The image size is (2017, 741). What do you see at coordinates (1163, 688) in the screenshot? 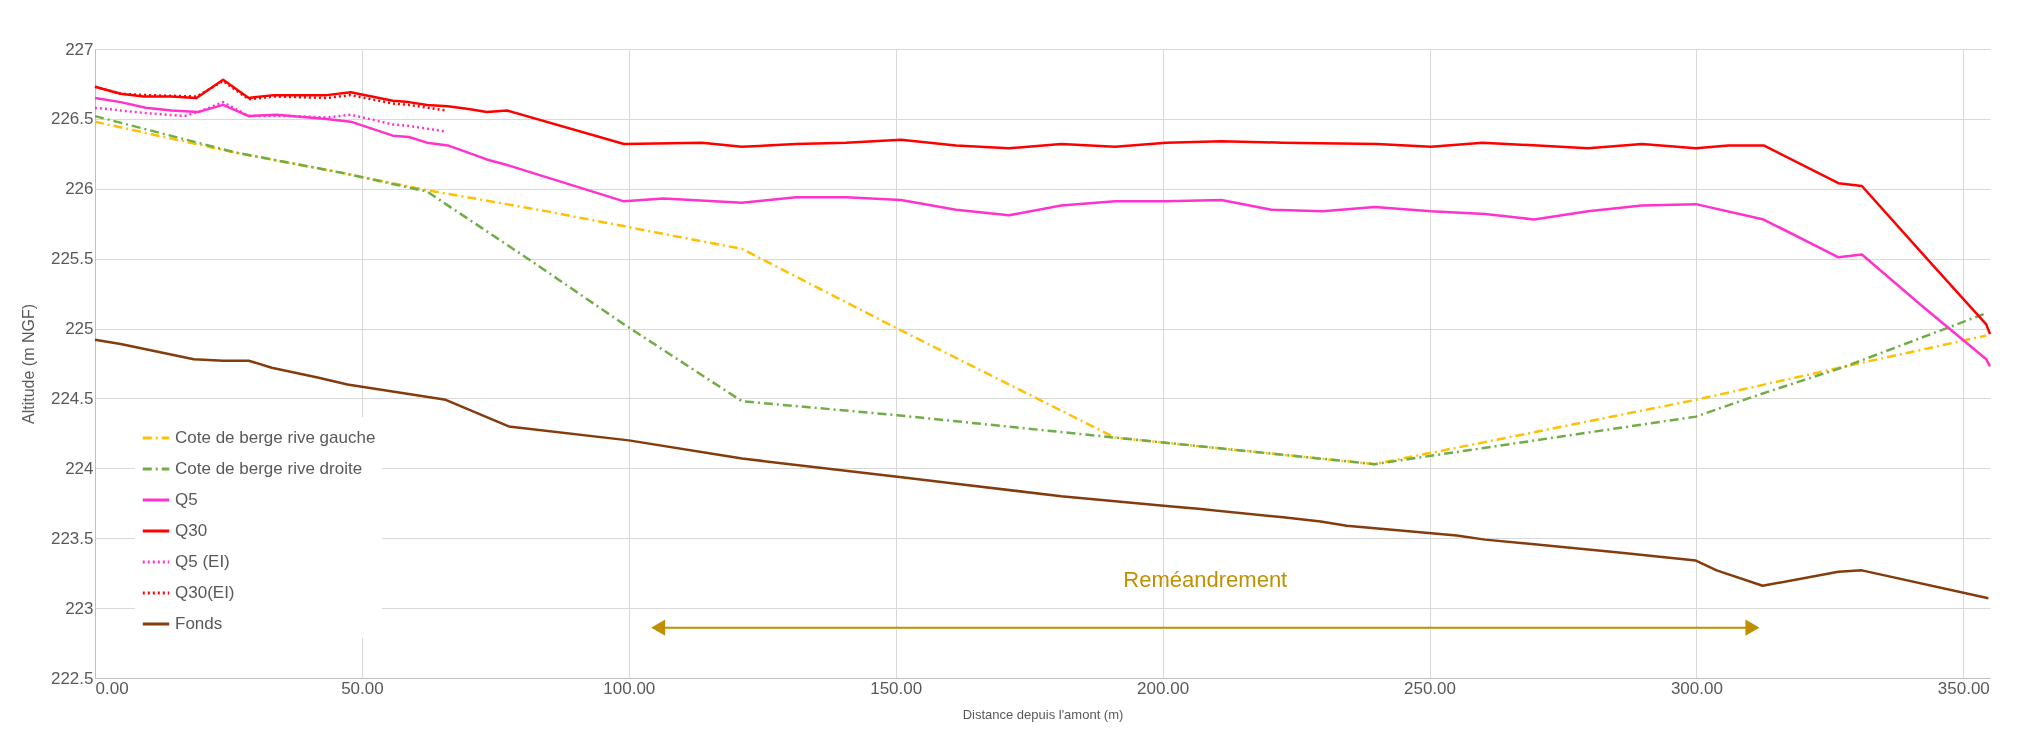
I see `x-tick-label: 200.00` at bounding box center [1163, 688].